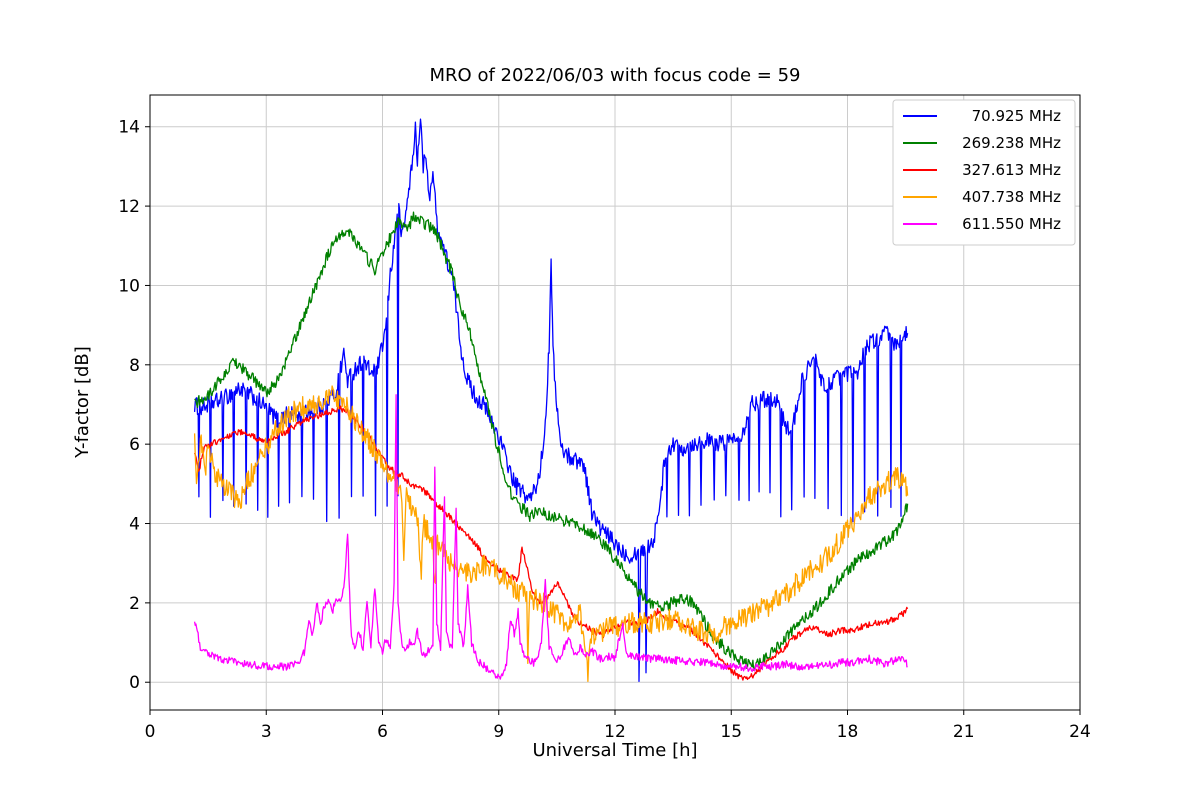  What do you see at coordinates (382, 732) in the screenshot?
I see `x-tick-label: 6` at bounding box center [382, 732].